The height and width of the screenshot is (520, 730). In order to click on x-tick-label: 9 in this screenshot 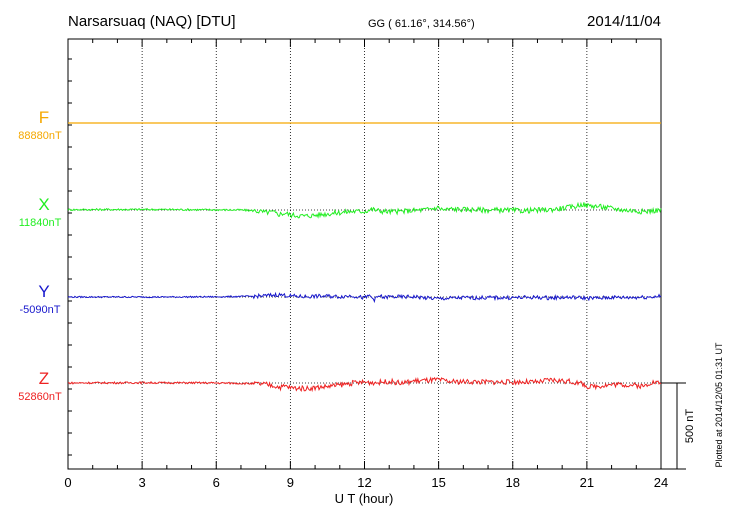, I will do `click(290, 482)`.